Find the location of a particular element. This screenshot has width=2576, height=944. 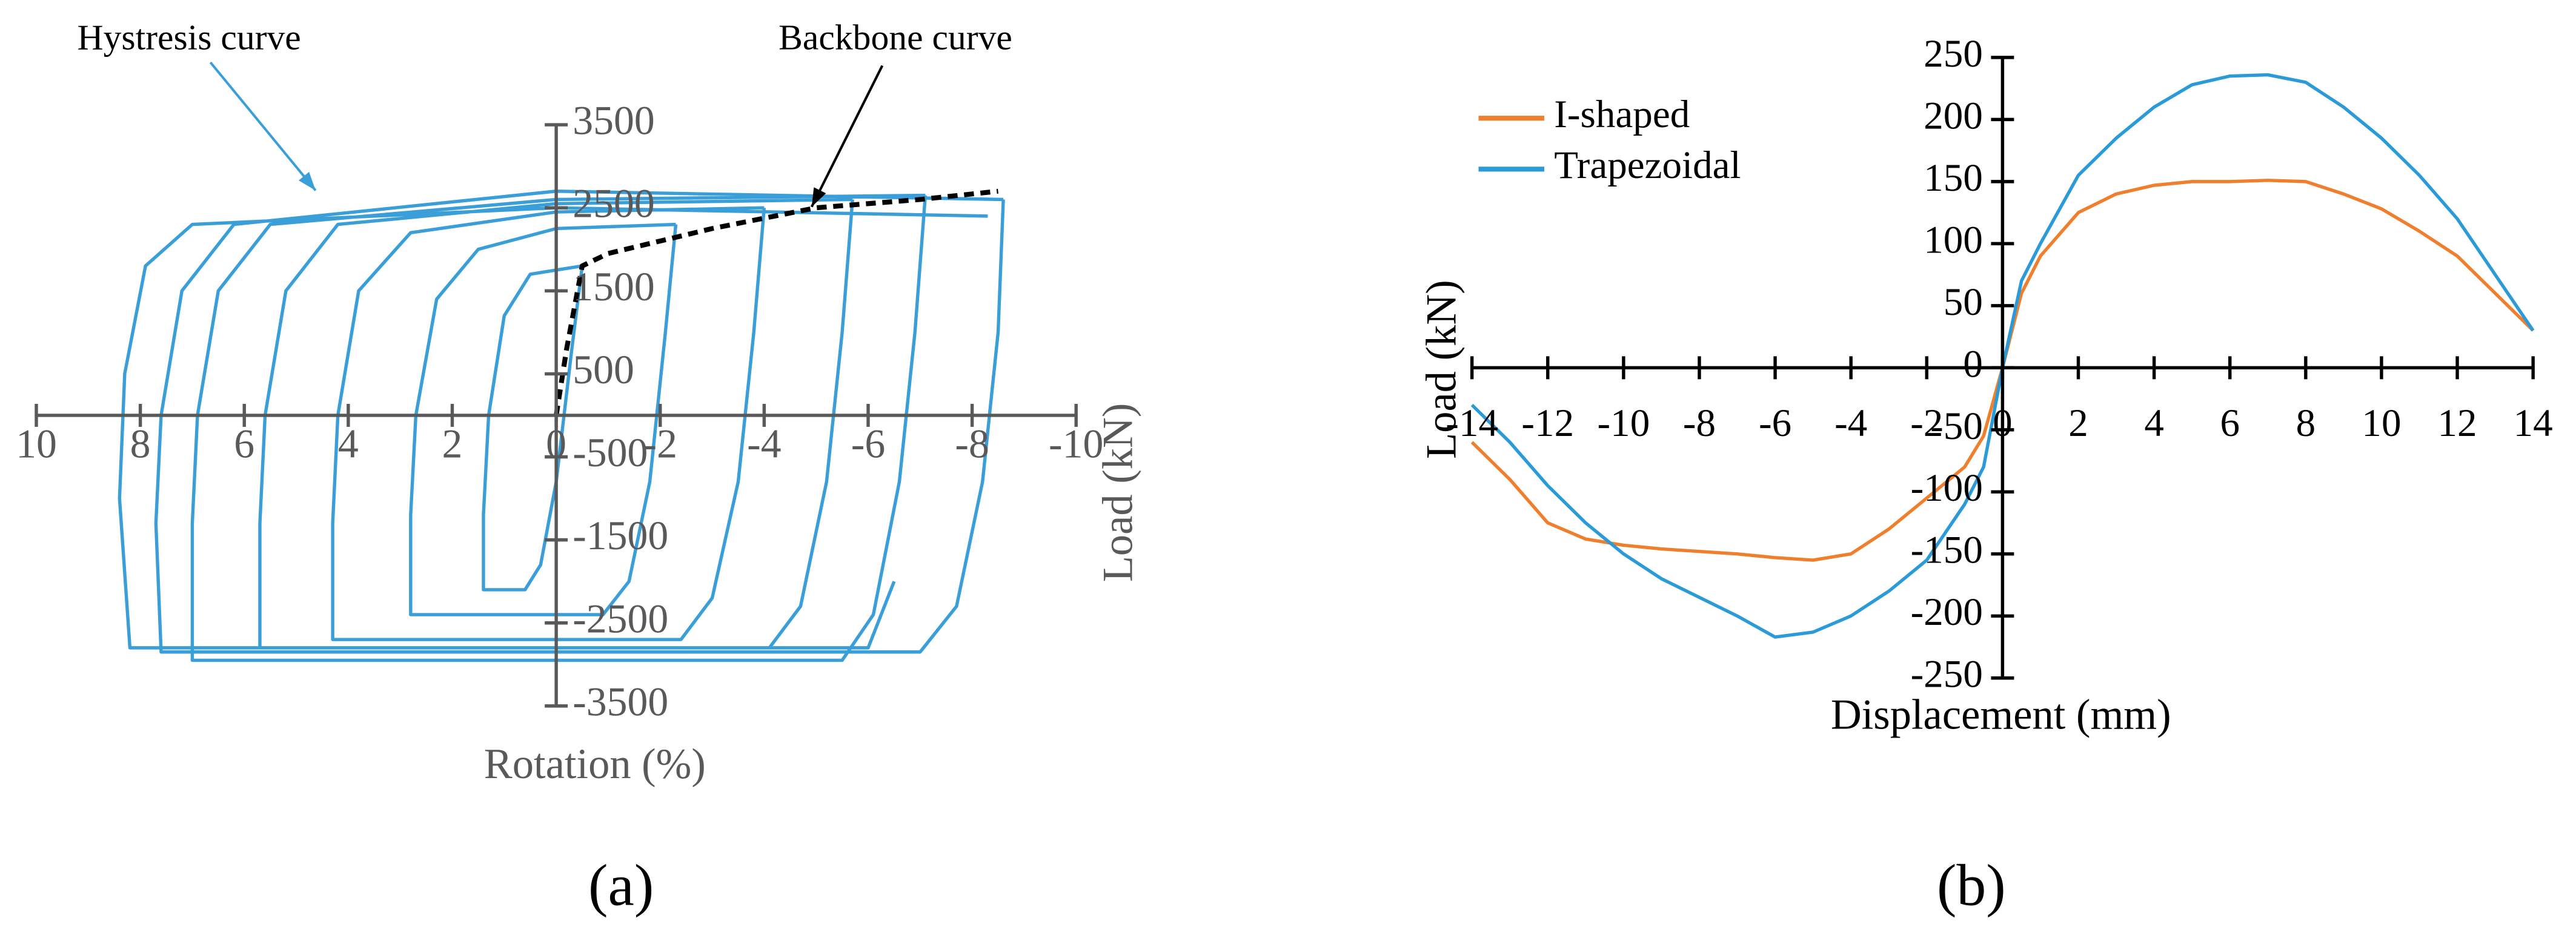

x-axis-label: Displacement (mm) is located at coordinates (2001, 715).